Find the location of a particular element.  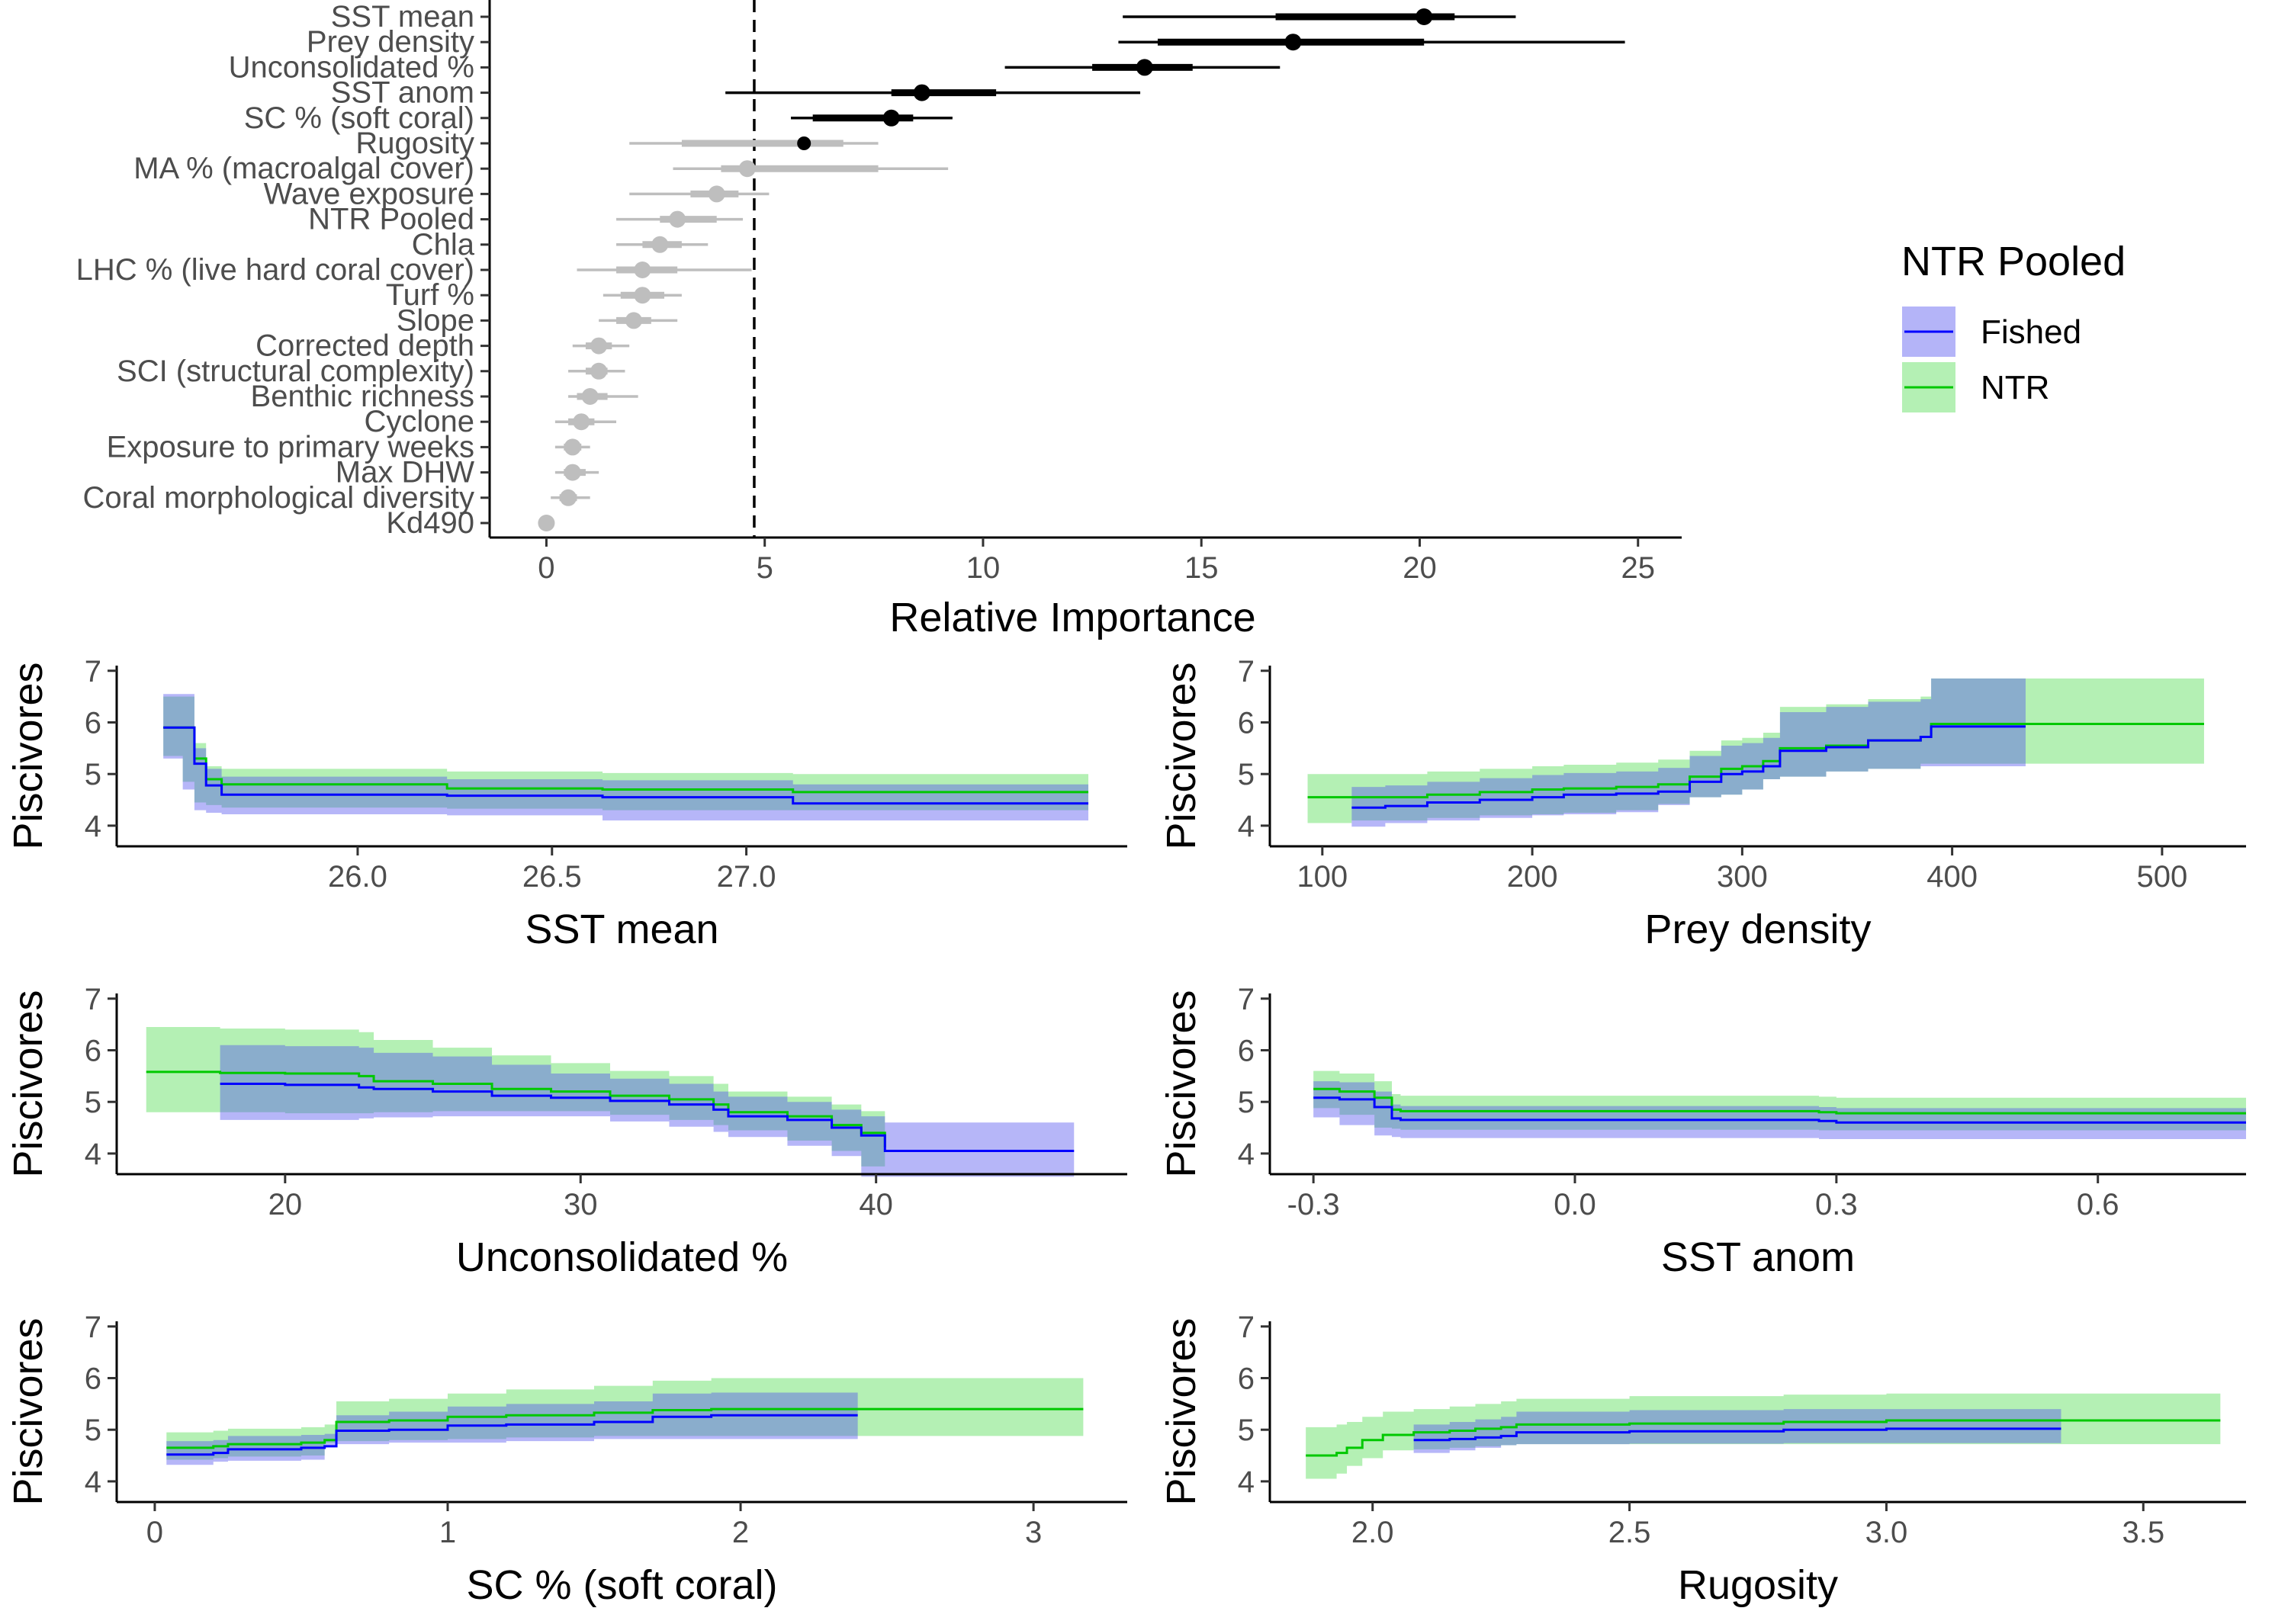

pdp-panel-3: 4 5 6 7 20 30 40 Unconsolidated % Piscivores is located at coordinates (566, 1131).